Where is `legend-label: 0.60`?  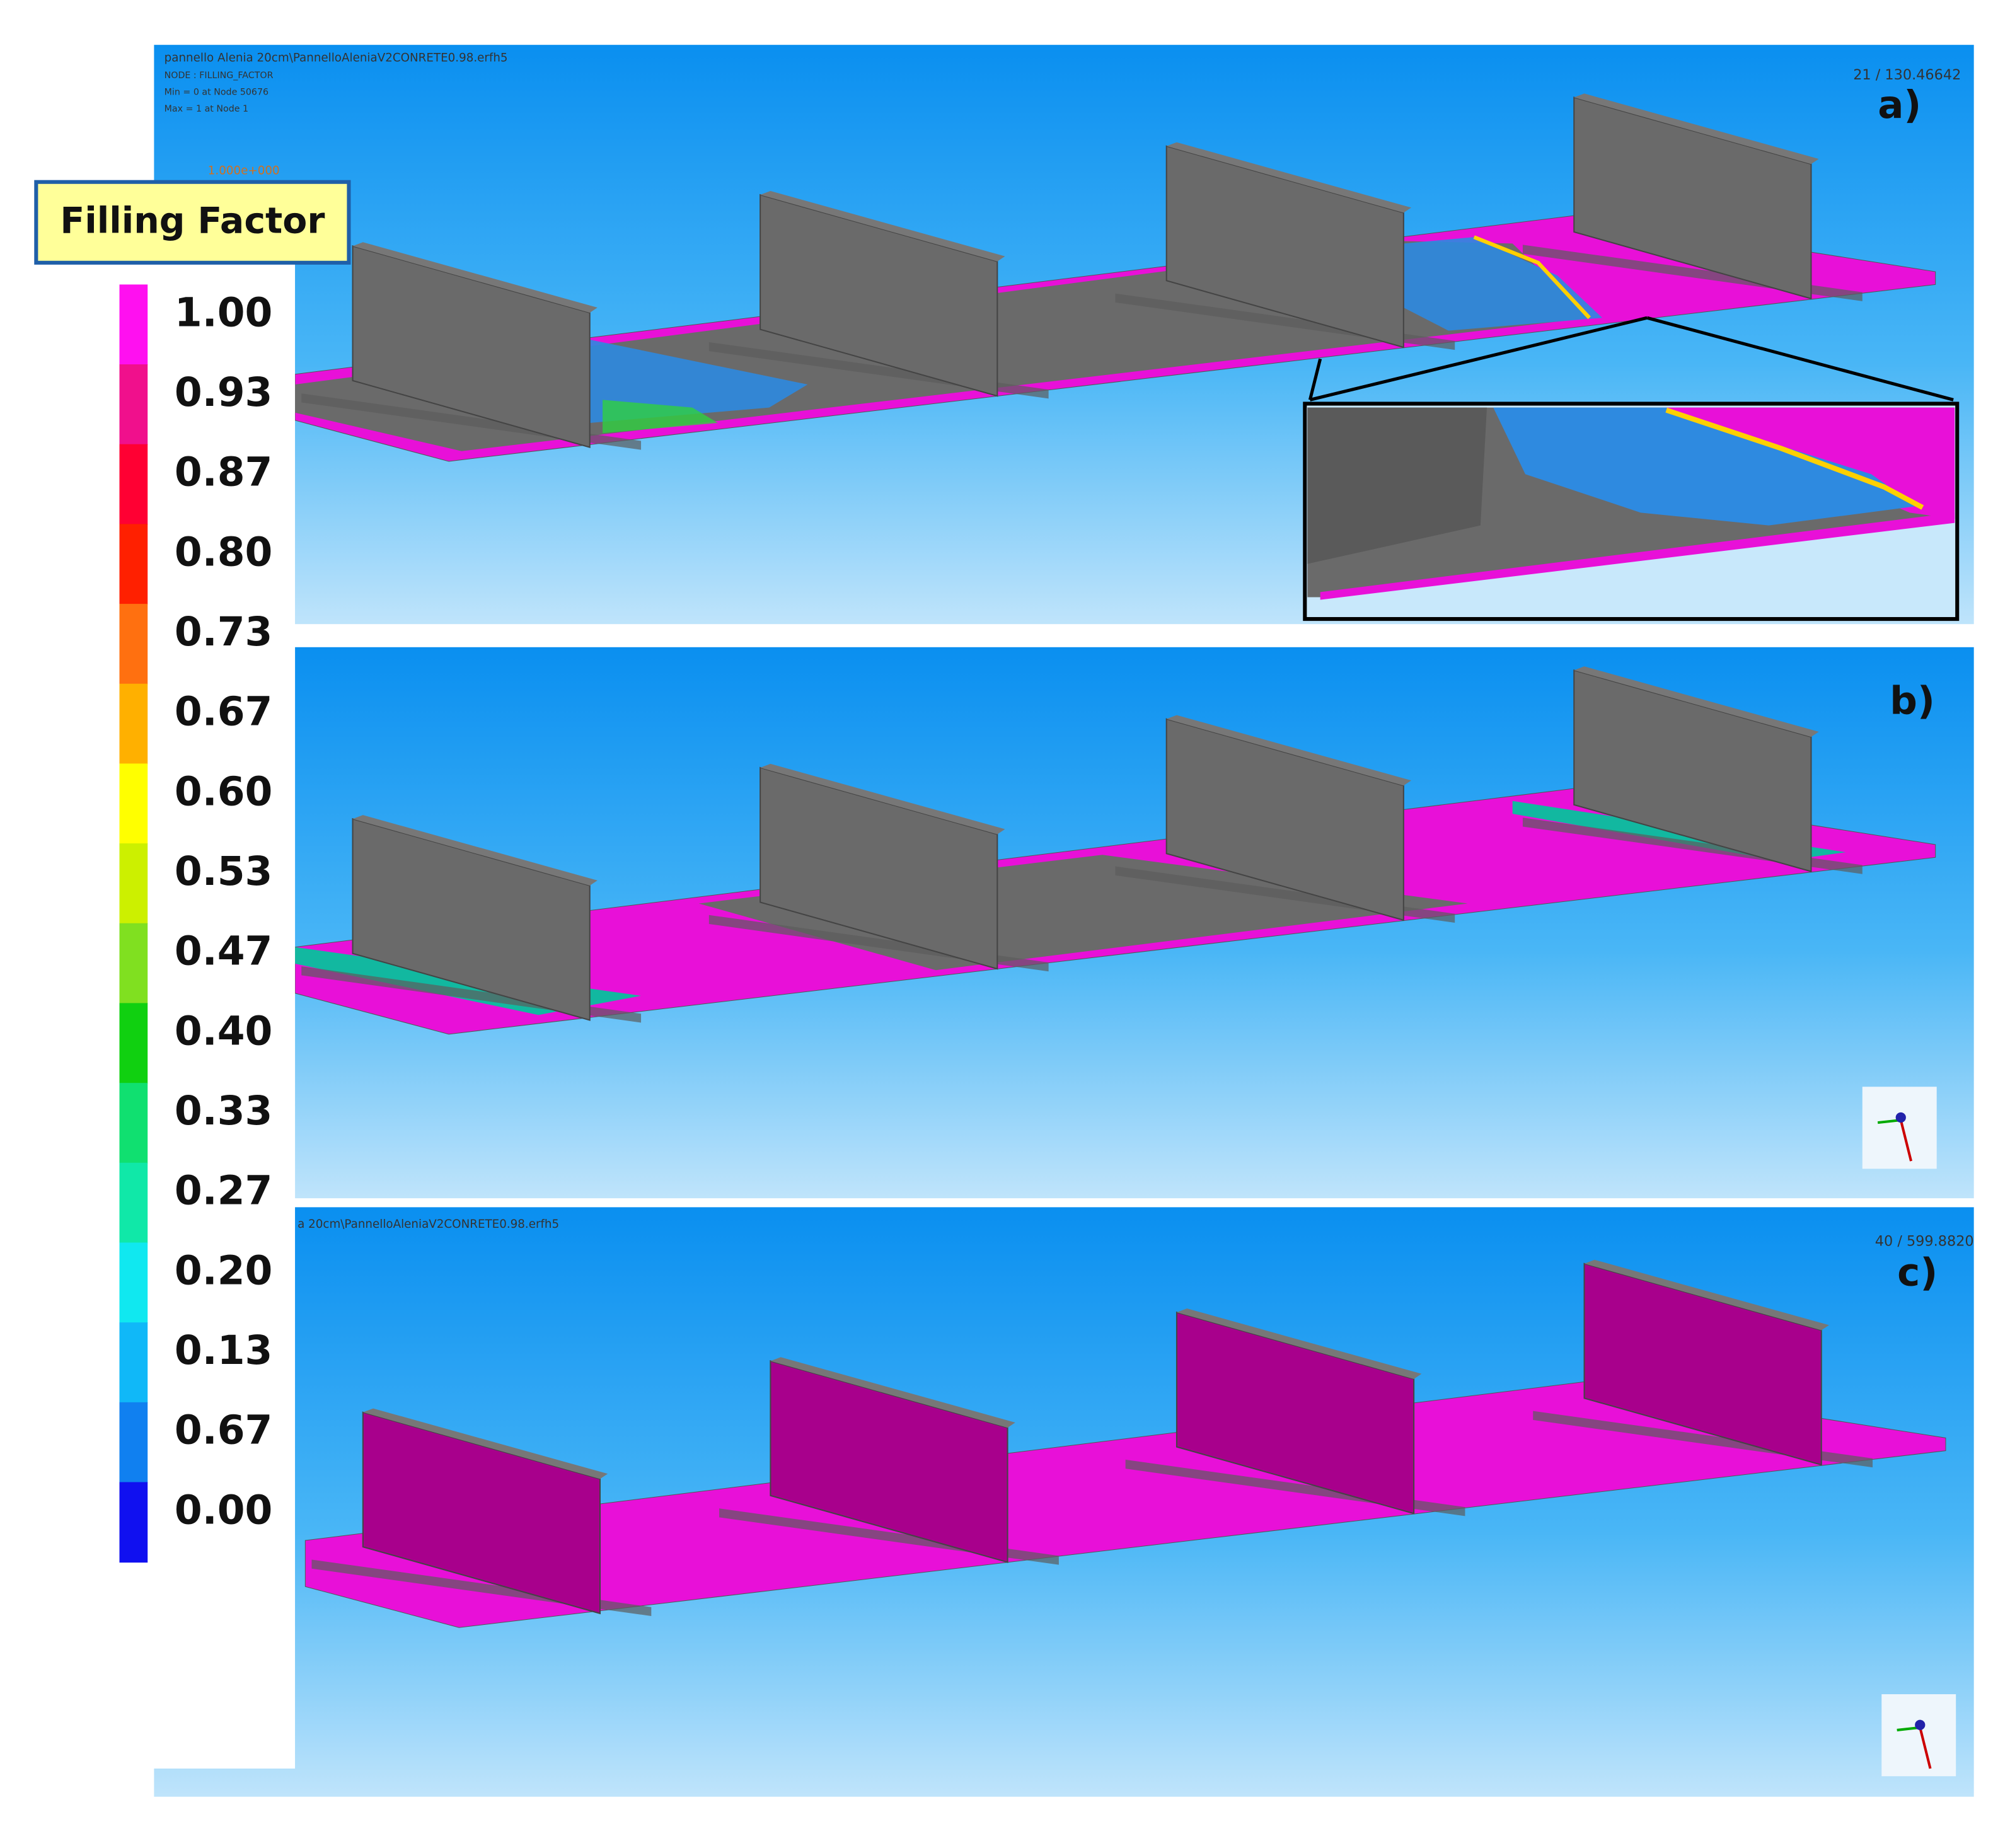 legend-label: 0.60 is located at coordinates (223, 791).